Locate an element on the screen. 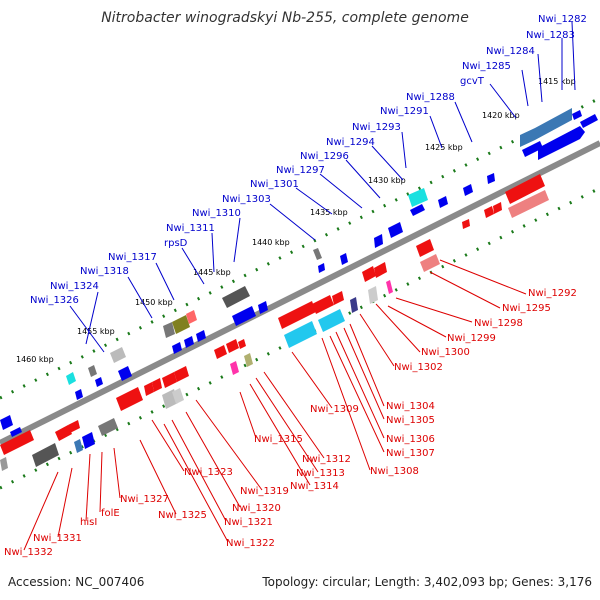 Image resolution: width=600 pixels, height=600 pixels. gene-label: Nwi_1309 is located at coordinates (334, 409).